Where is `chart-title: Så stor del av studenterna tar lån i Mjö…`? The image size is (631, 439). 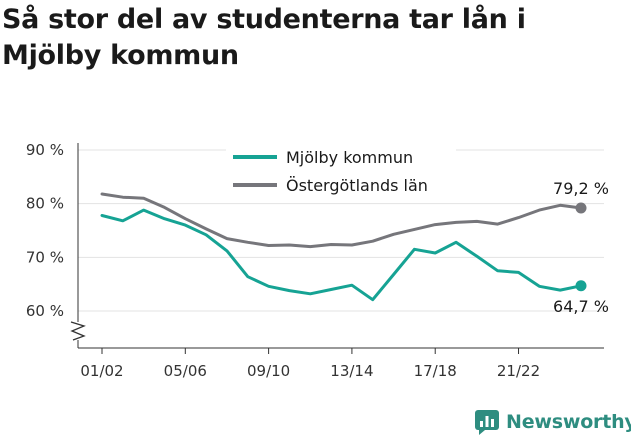
chart-title: Så stor del av studenterna tar lån i Mjö… is located at coordinates (264, 37).